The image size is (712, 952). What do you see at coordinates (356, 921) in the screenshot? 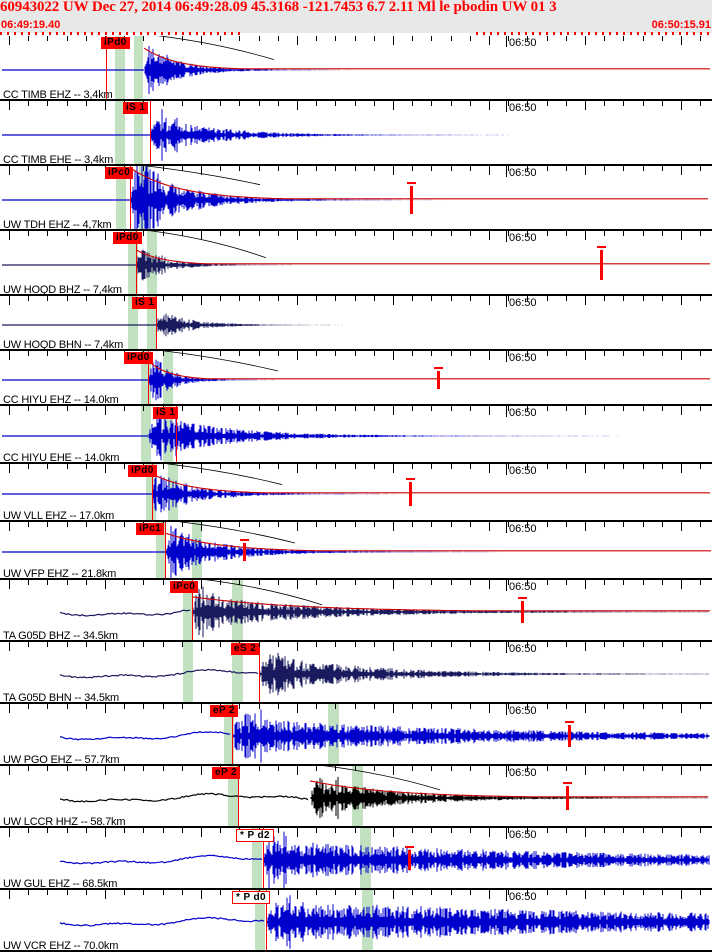
I see `trace-row: * P d0 06:50 UW VCR EHZ -- 70.0km` at bounding box center [356, 921].